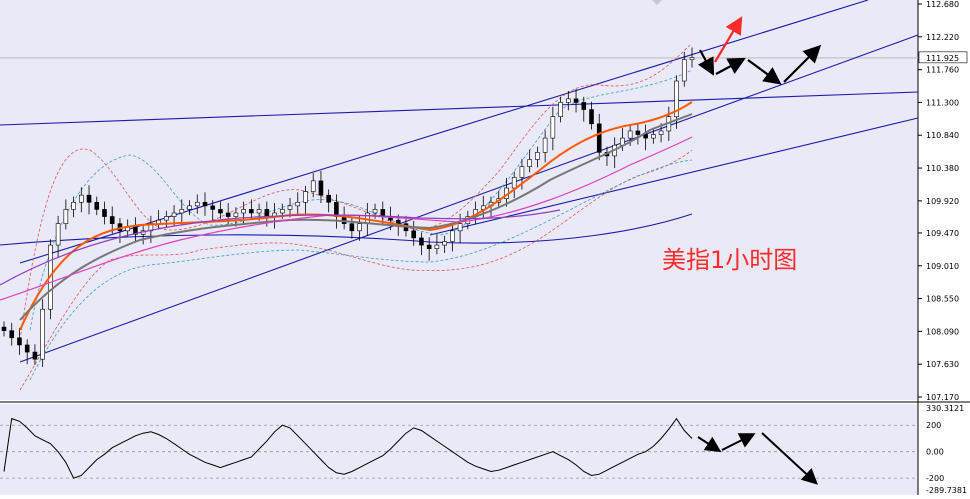 Image resolution: width=970 pixels, height=499 pixels. I want to click on indicator-tick-label: 200, so click(933, 425).